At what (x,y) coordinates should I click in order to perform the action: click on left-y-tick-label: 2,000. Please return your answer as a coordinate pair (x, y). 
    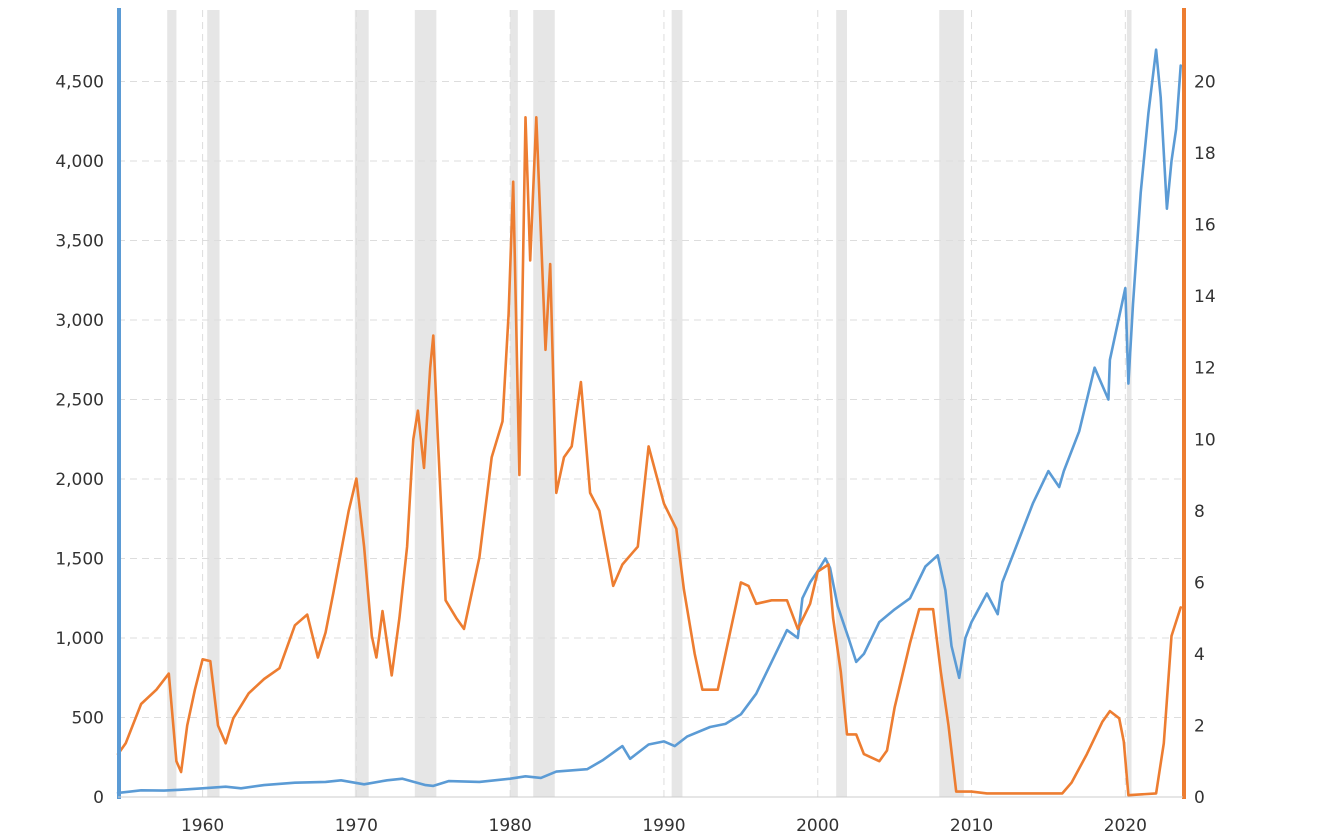
    Looking at the image, I should click on (79, 480).